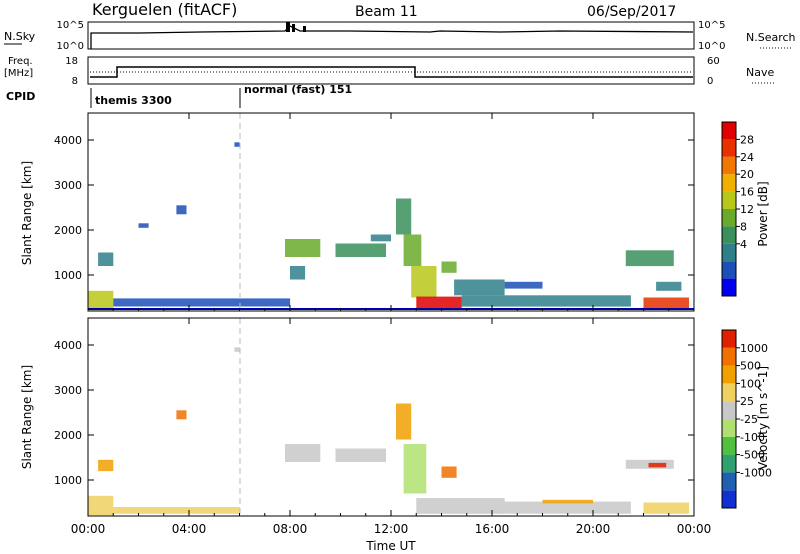 The image size is (800, 554). I want to click on freq-tick-top: 18, so click(71, 61).